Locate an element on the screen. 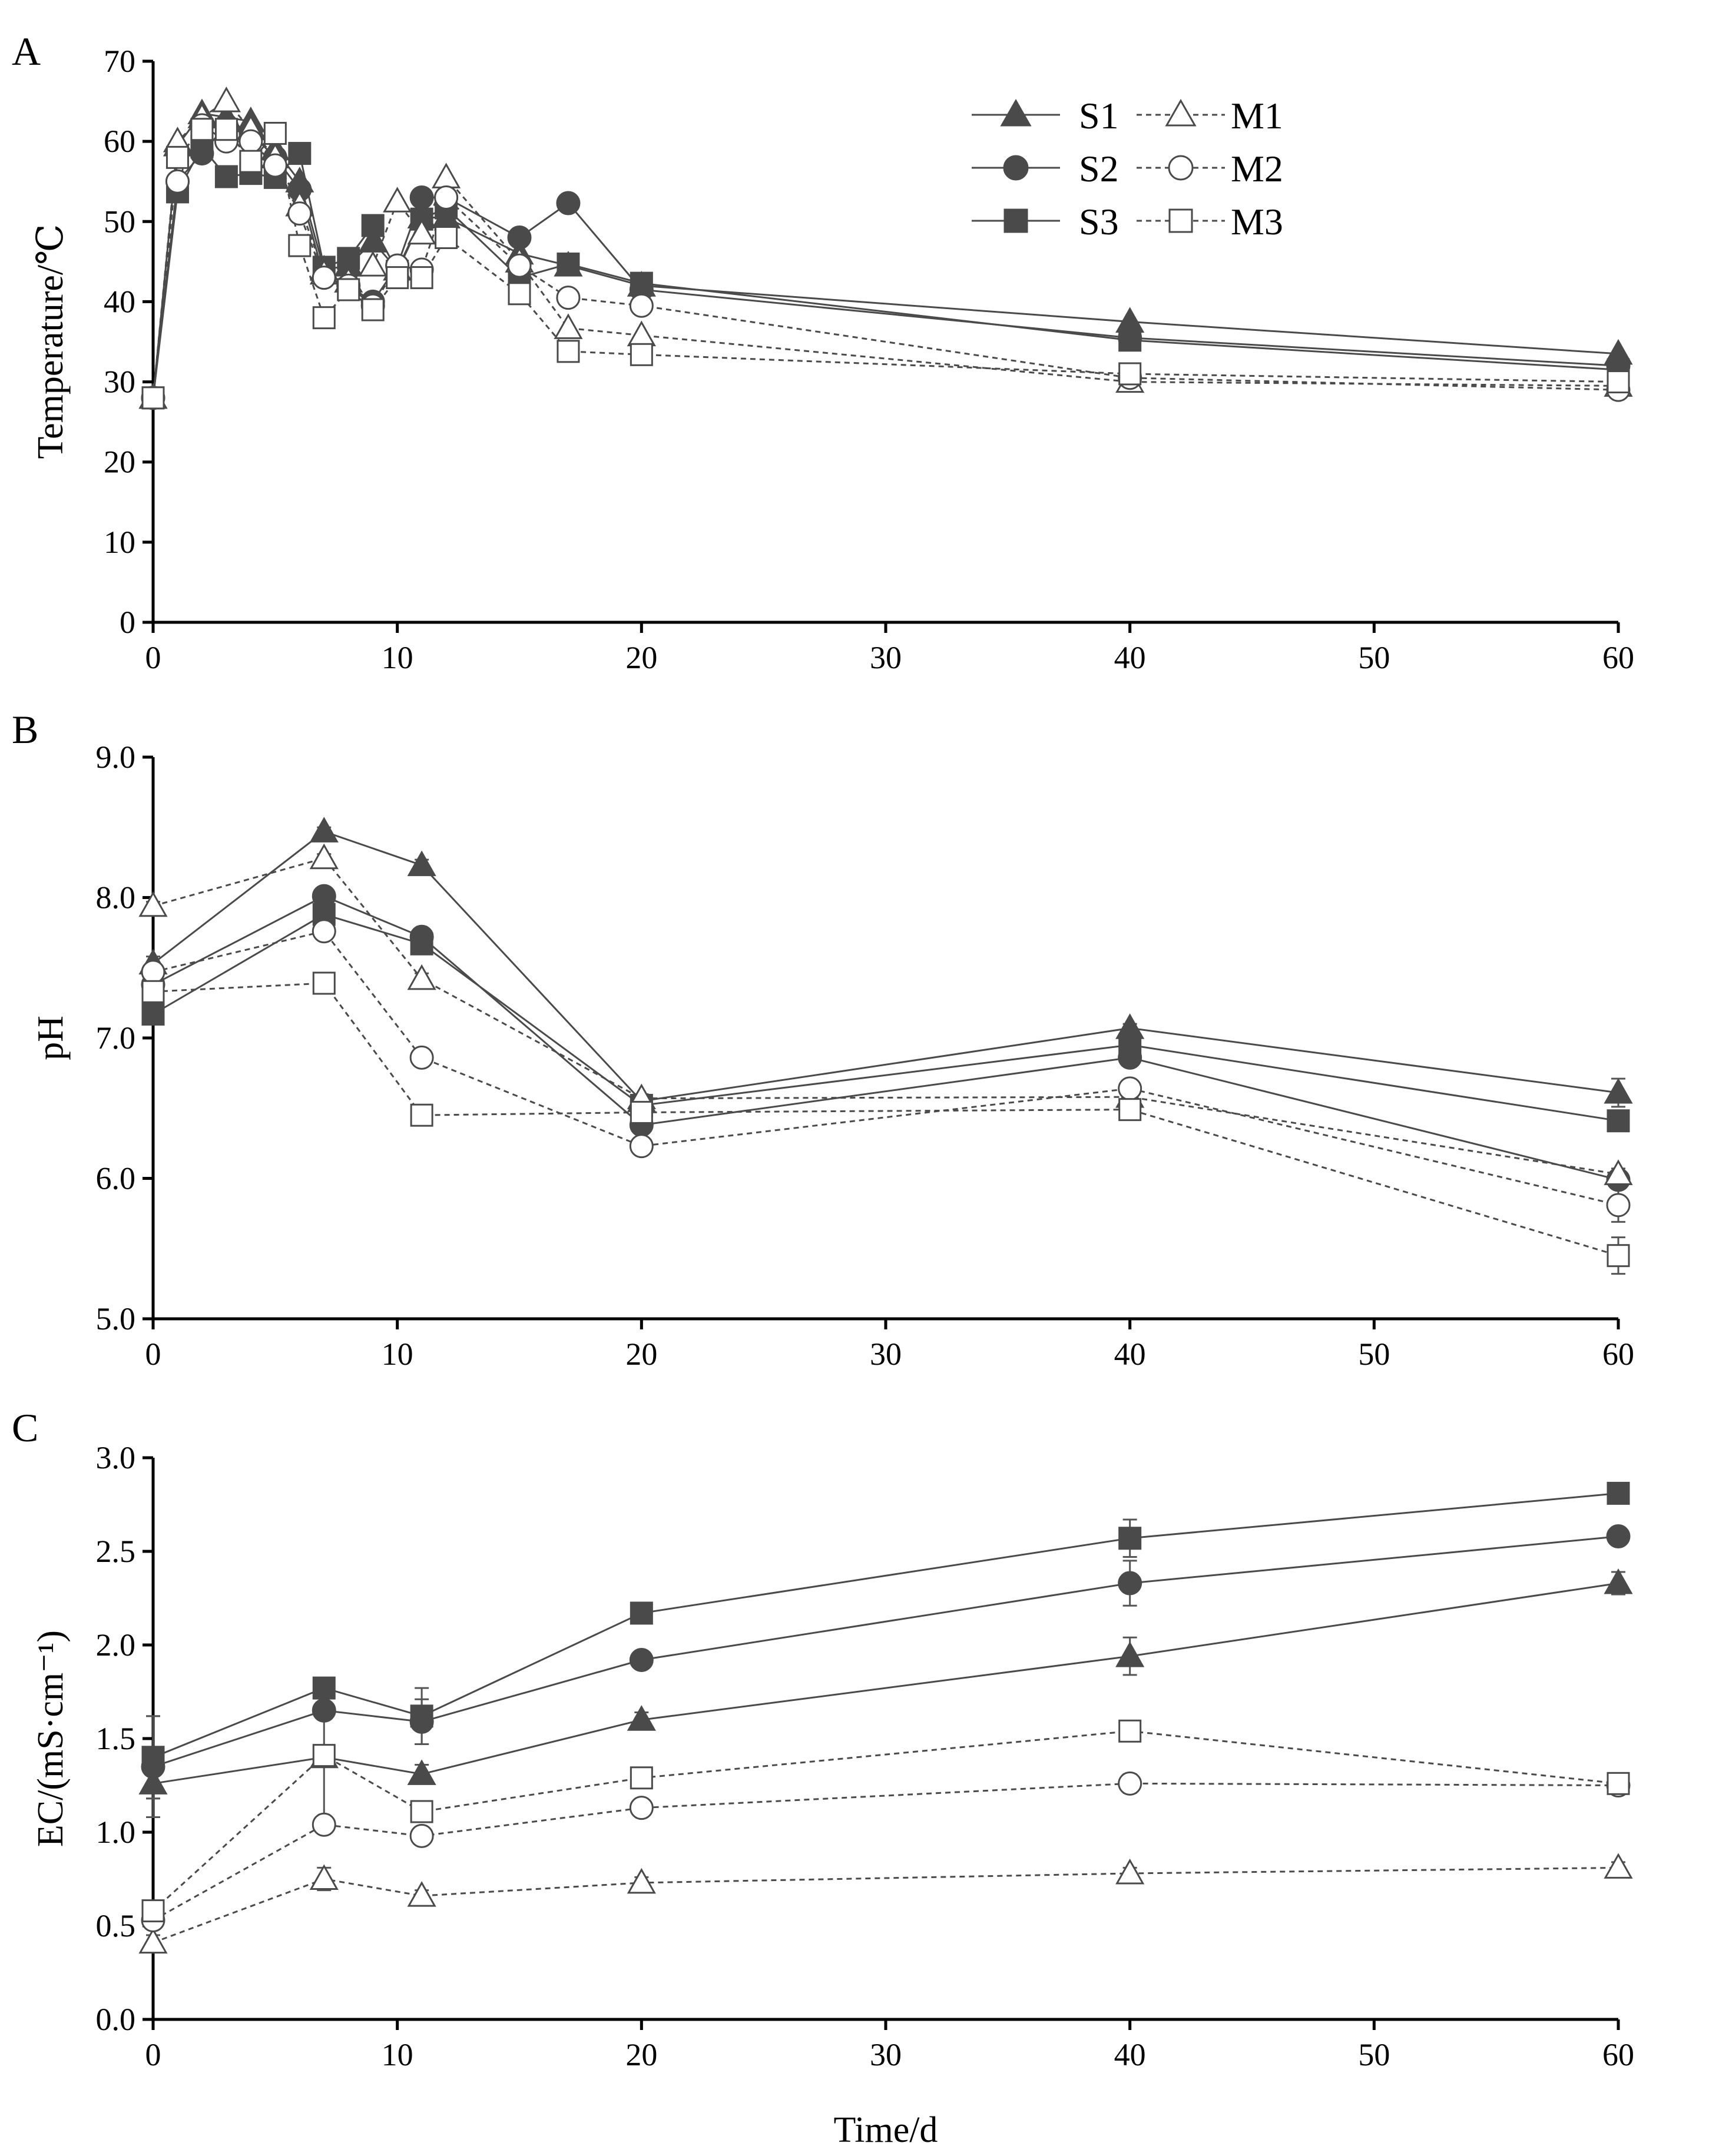 The width and height of the screenshot is (1709, 2156). panel-c-y-tick-label: 2.5 is located at coordinates (116, 1551).